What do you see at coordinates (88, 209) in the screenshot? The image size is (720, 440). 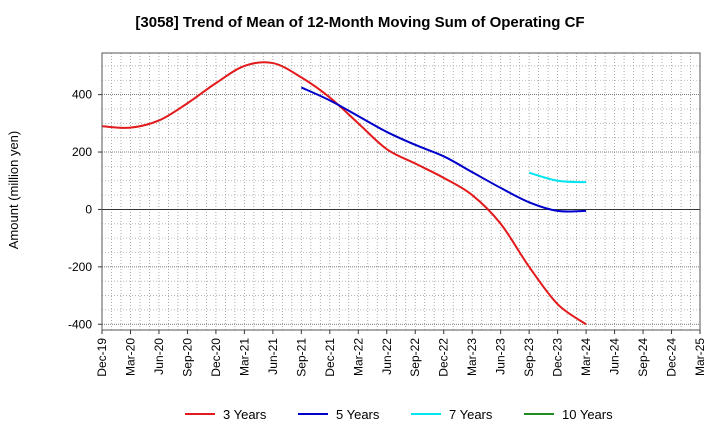 I see `y-tick-label: 0` at bounding box center [88, 209].